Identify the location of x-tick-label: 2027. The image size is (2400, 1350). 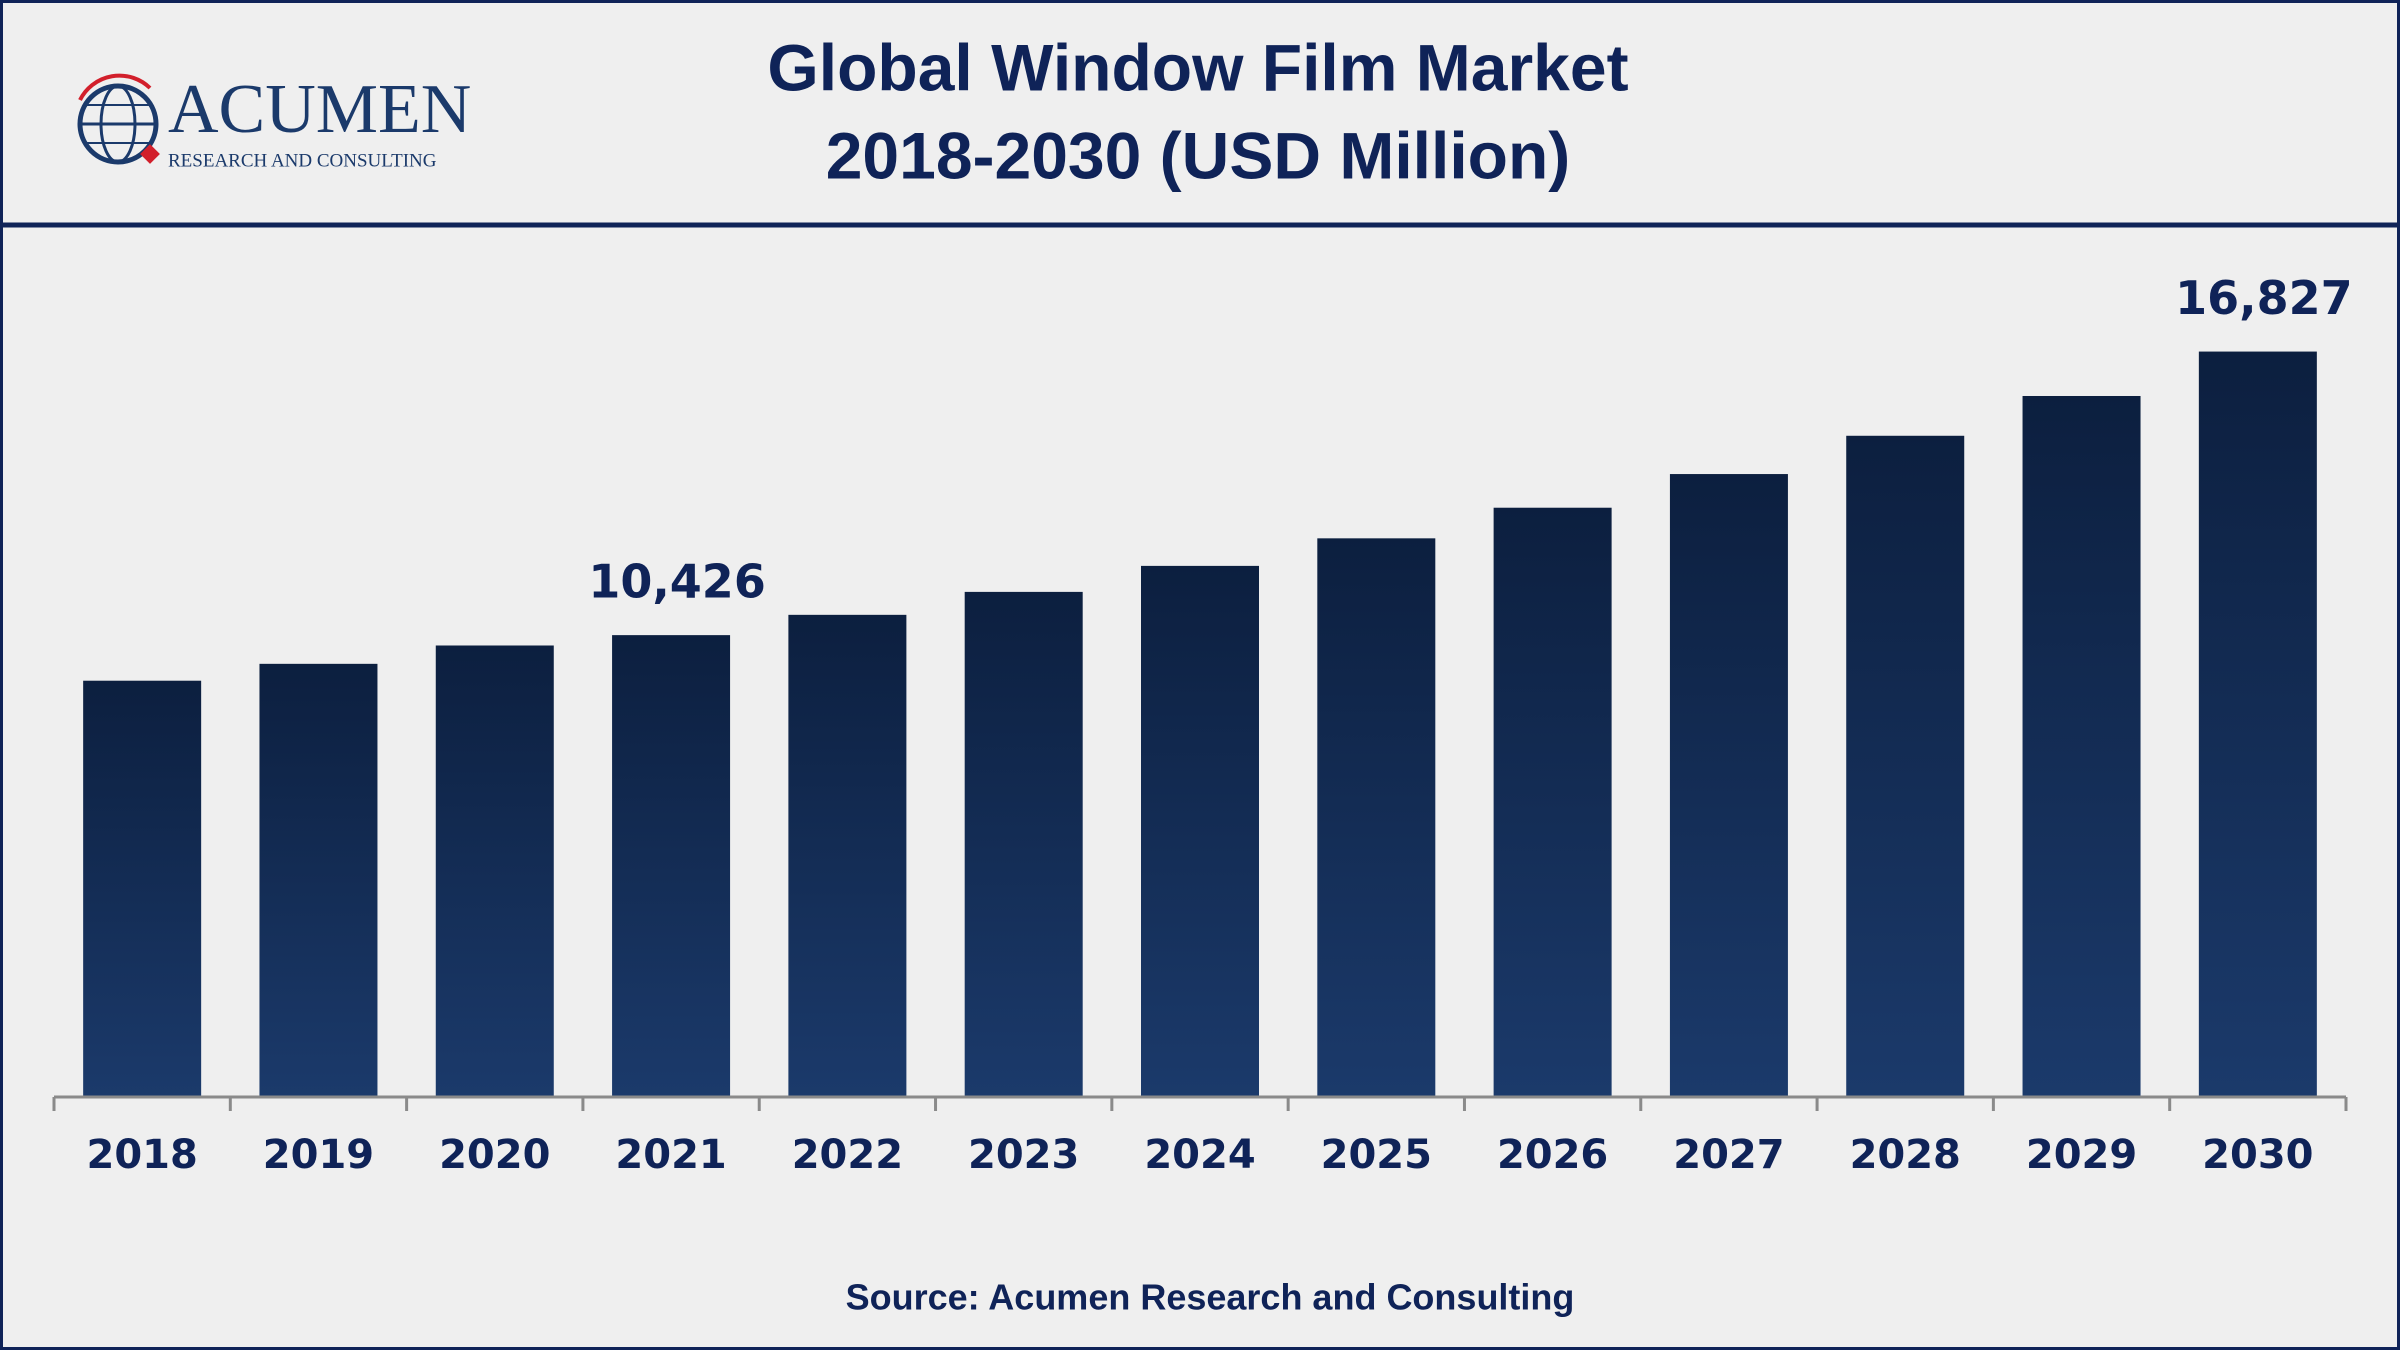
(1728, 1155).